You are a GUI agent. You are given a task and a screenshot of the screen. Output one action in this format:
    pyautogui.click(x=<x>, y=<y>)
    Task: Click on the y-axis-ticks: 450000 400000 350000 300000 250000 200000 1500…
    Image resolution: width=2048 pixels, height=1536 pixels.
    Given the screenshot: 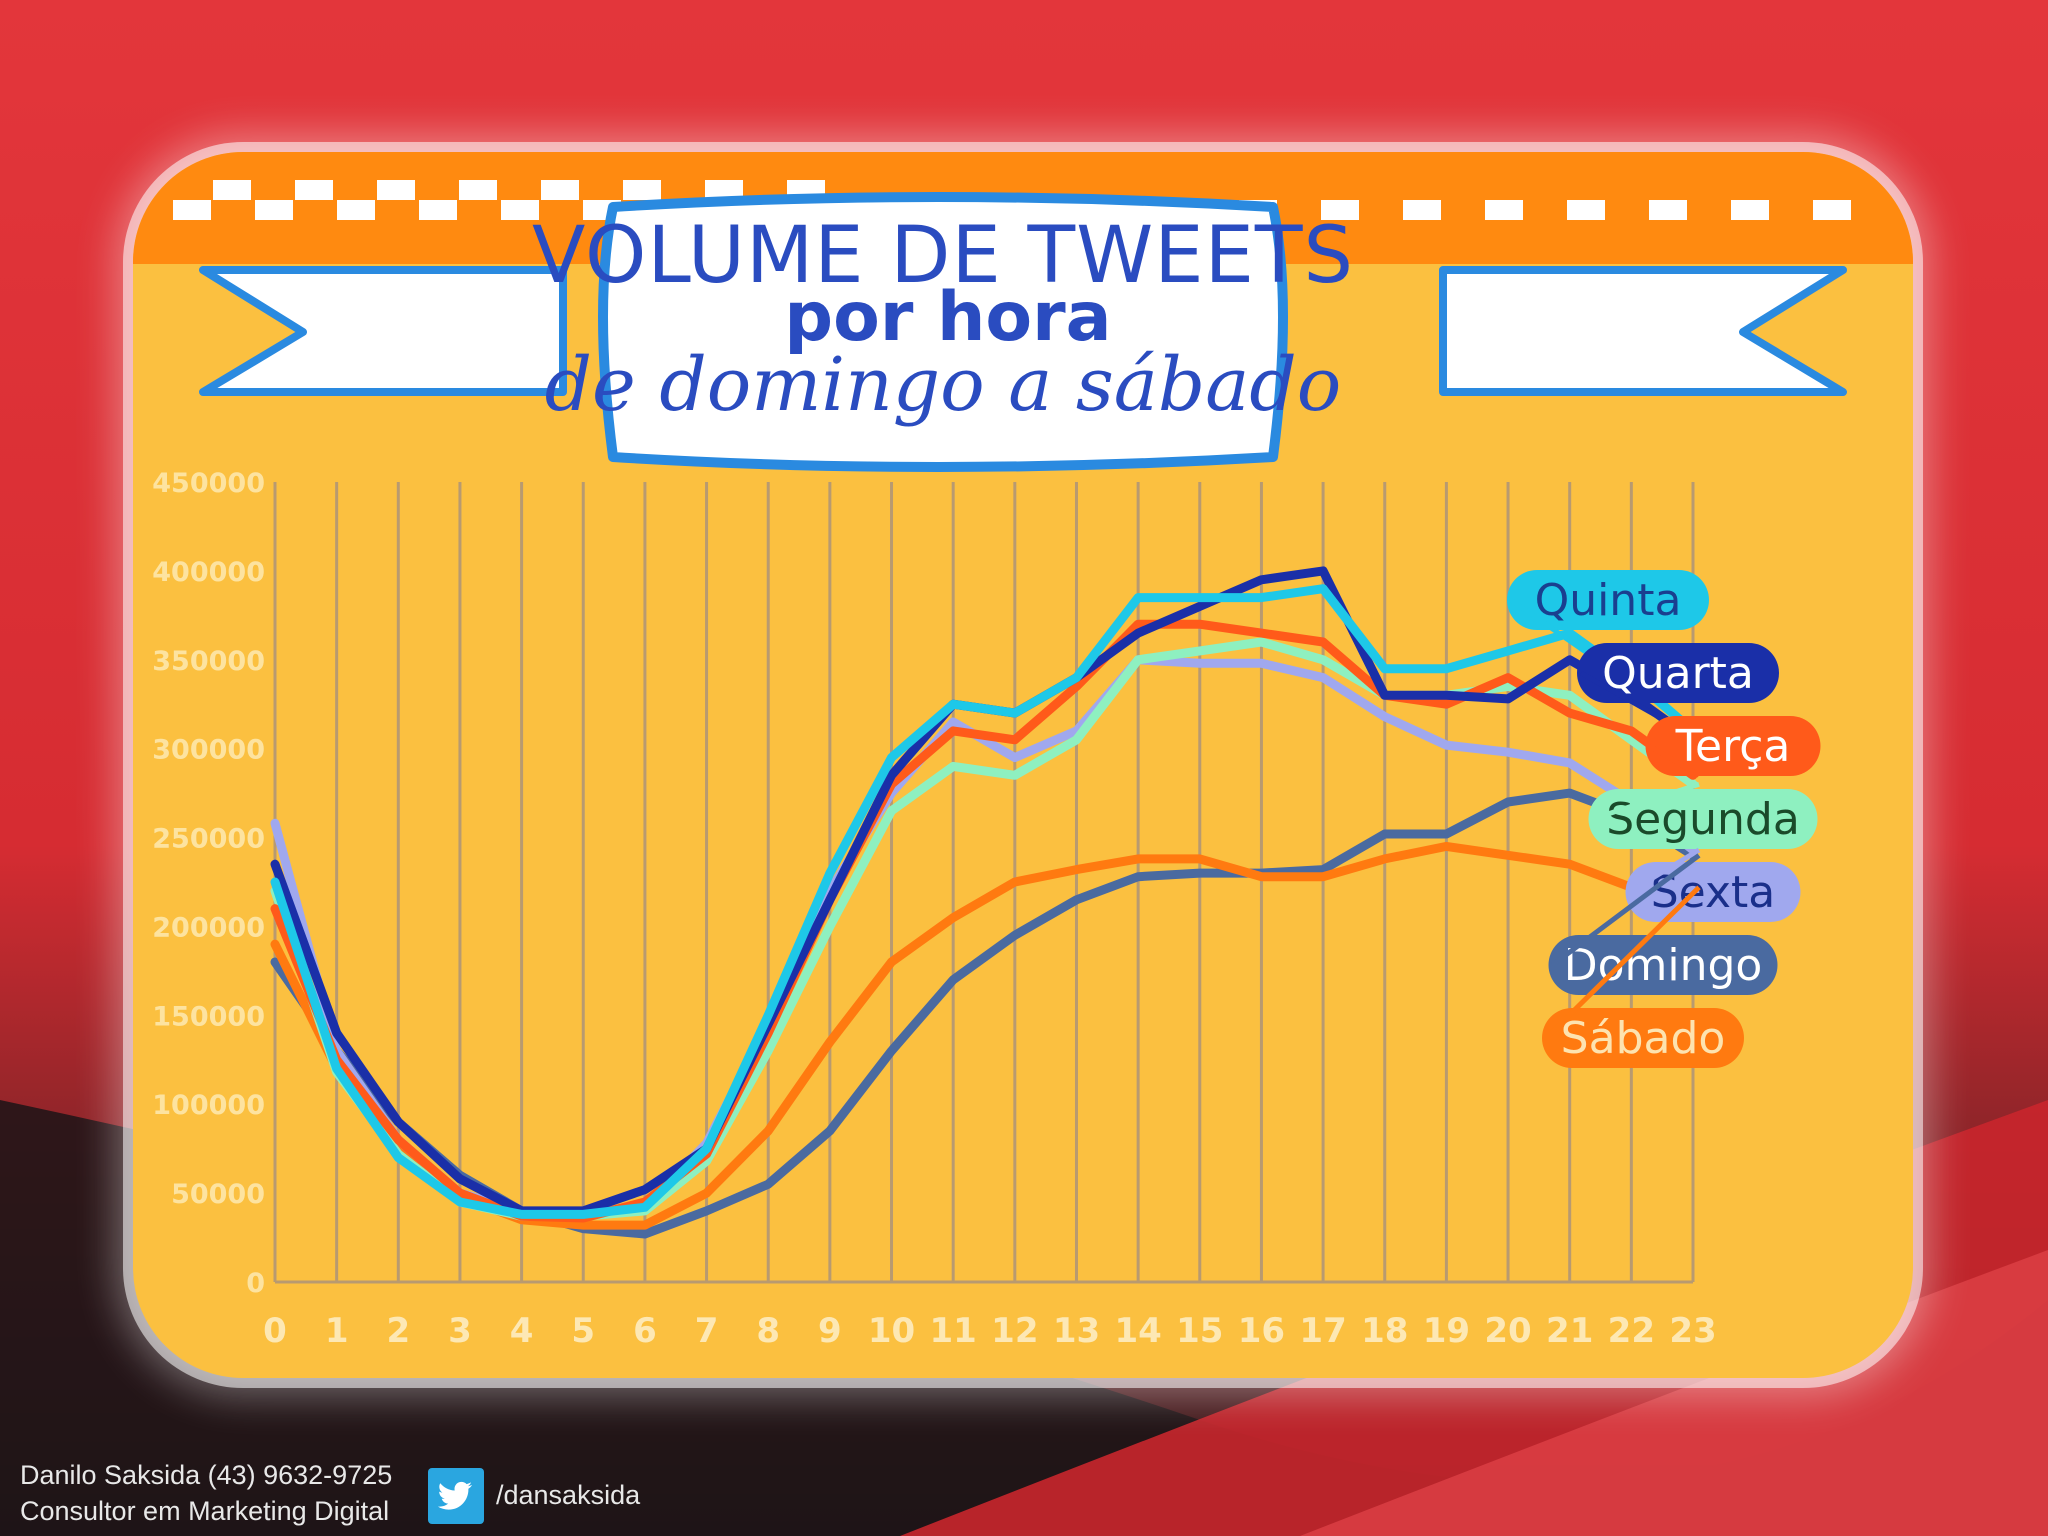 What is the action you would take?
    pyautogui.click(x=208, y=883)
    